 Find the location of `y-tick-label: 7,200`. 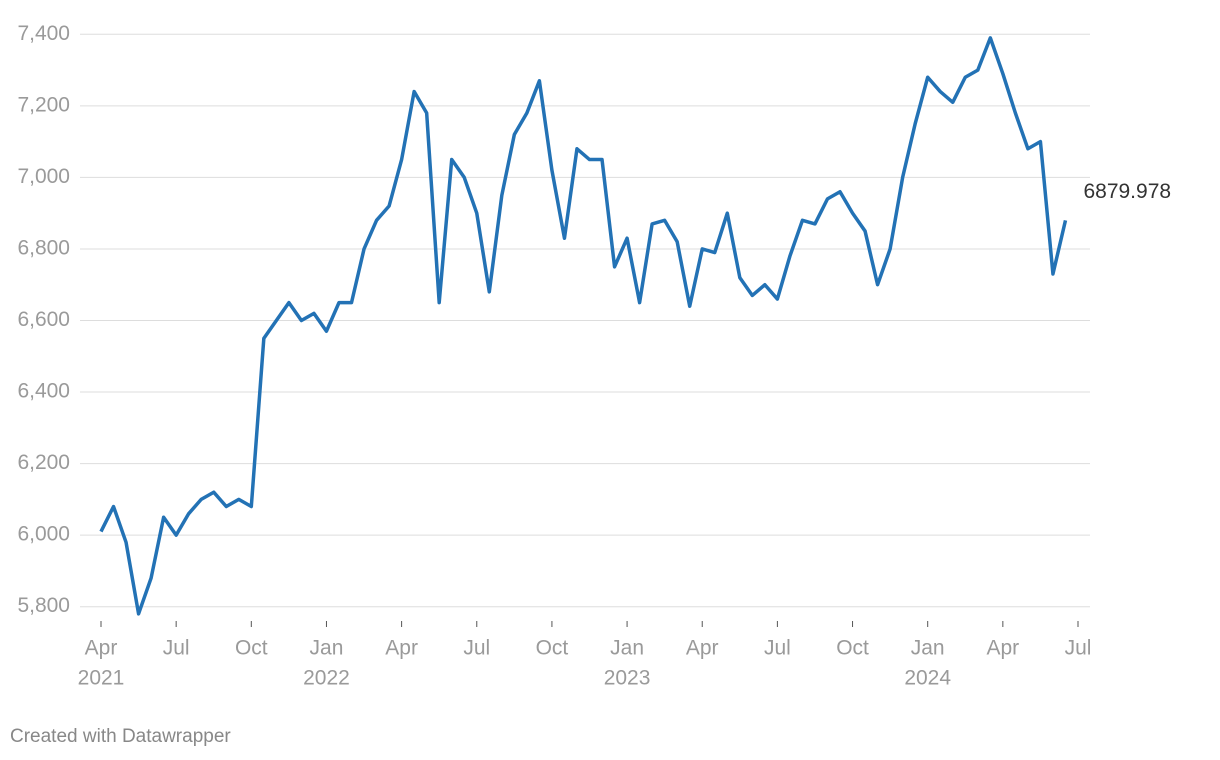

y-tick-label: 7,200 is located at coordinates (43, 104).